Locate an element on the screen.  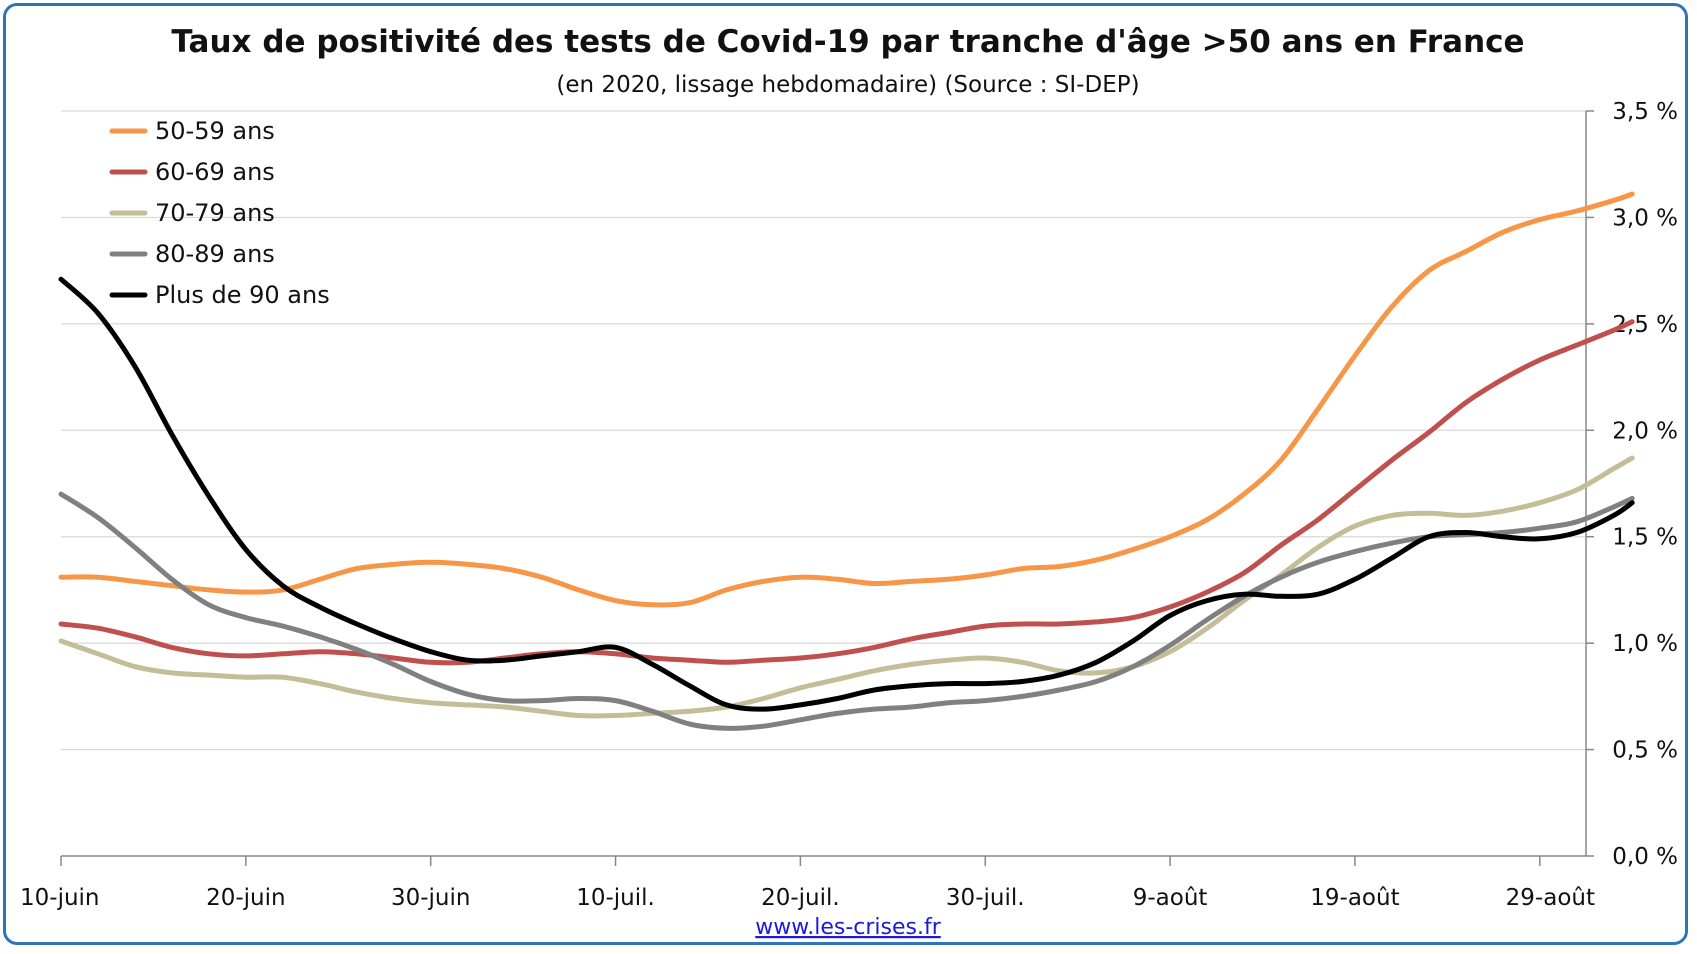
y-tick-label: 3,5 % is located at coordinates (1645, 112).